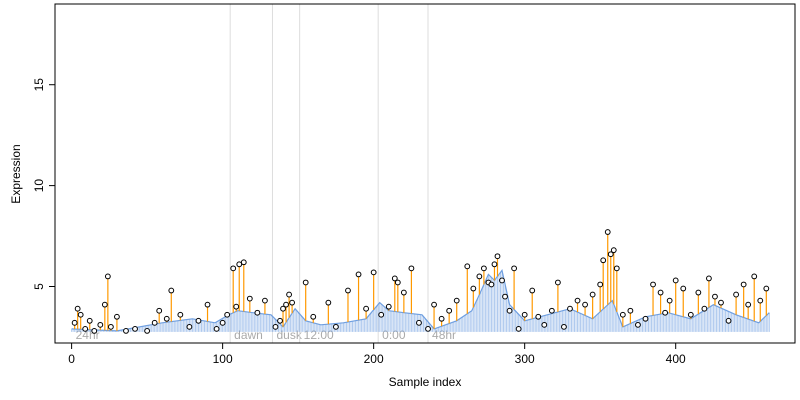 The height and width of the screenshot is (400, 800). What do you see at coordinates (394, 335) in the screenshot?
I see `region-label: 0:00` at bounding box center [394, 335].